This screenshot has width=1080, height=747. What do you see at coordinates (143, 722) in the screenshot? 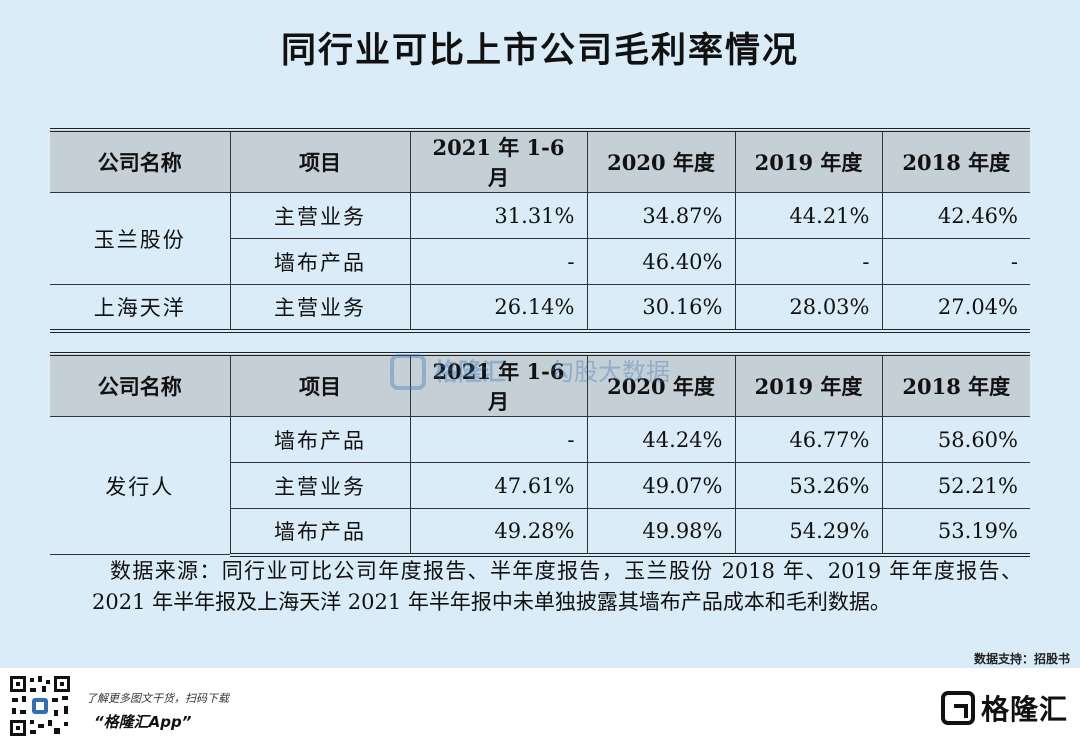
I see `app-name: “格隆汇App”` at bounding box center [143, 722].